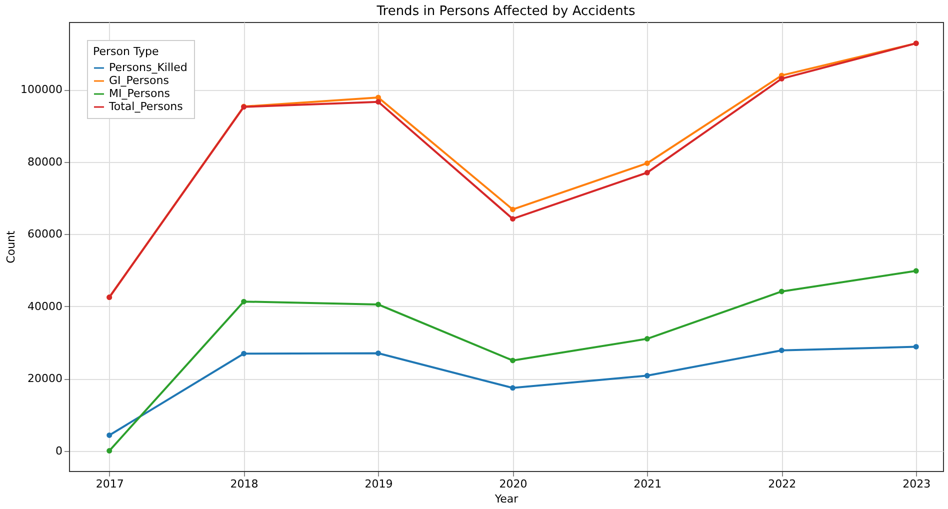  What do you see at coordinates (506, 11) in the screenshot?
I see `chart-title: Trends in Persons Affected by Accidents` at bounding box center [506, 11].